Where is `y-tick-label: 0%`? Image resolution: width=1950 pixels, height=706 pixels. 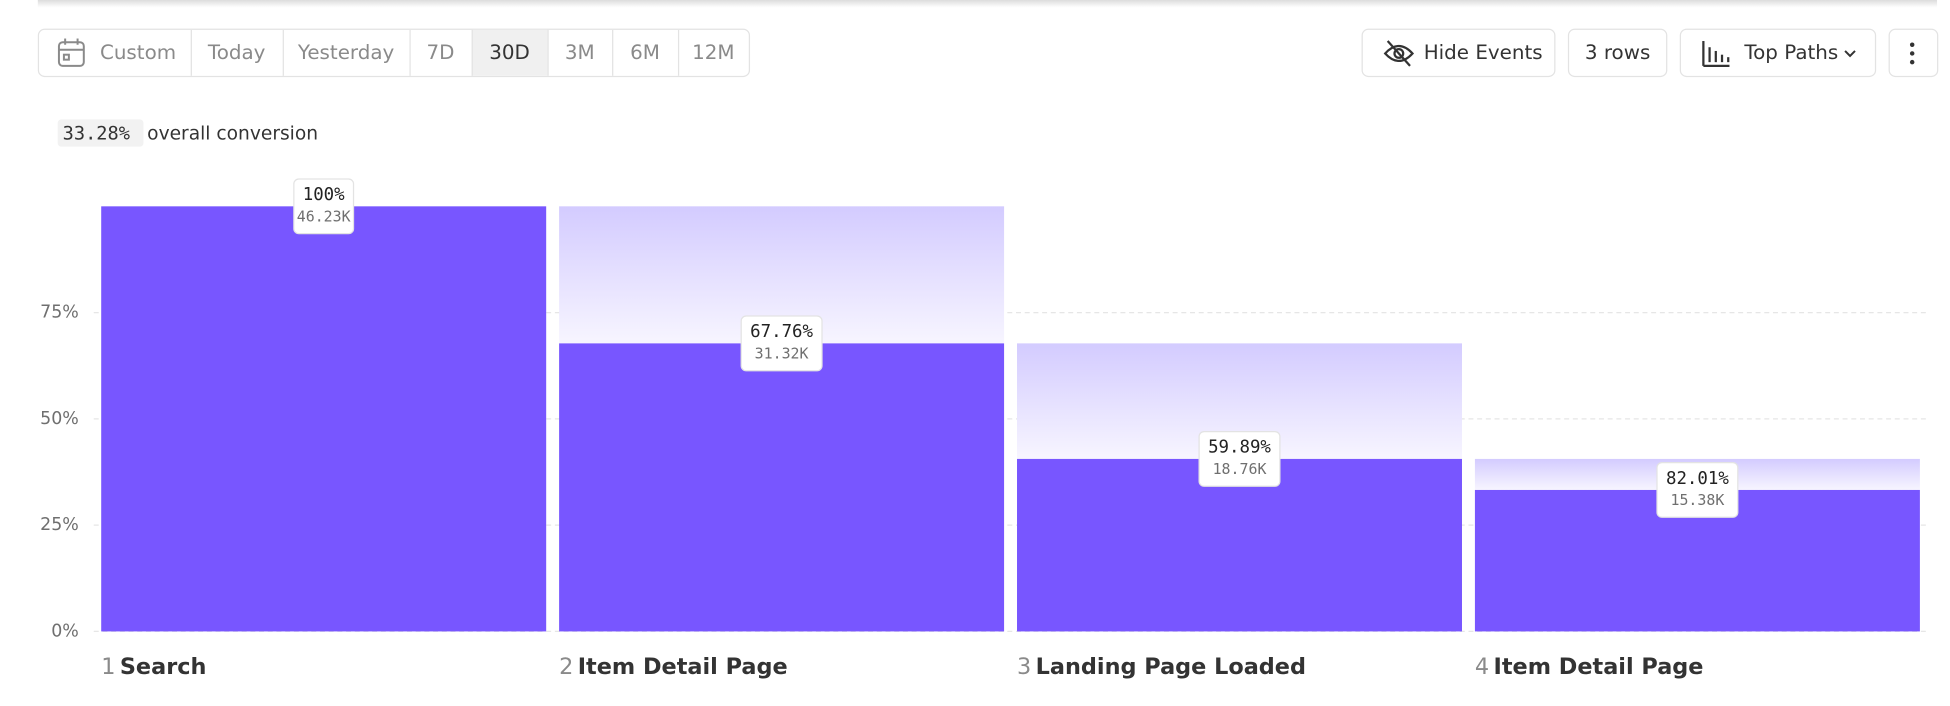 y-tick-label: 0% is located at coordinates (65, 631).